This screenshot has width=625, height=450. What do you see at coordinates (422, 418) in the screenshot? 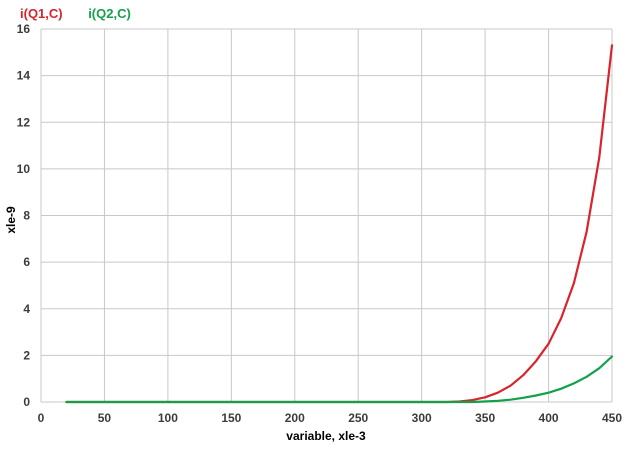
I see `x-tick-label: 300` at bounding box center [422, 418].